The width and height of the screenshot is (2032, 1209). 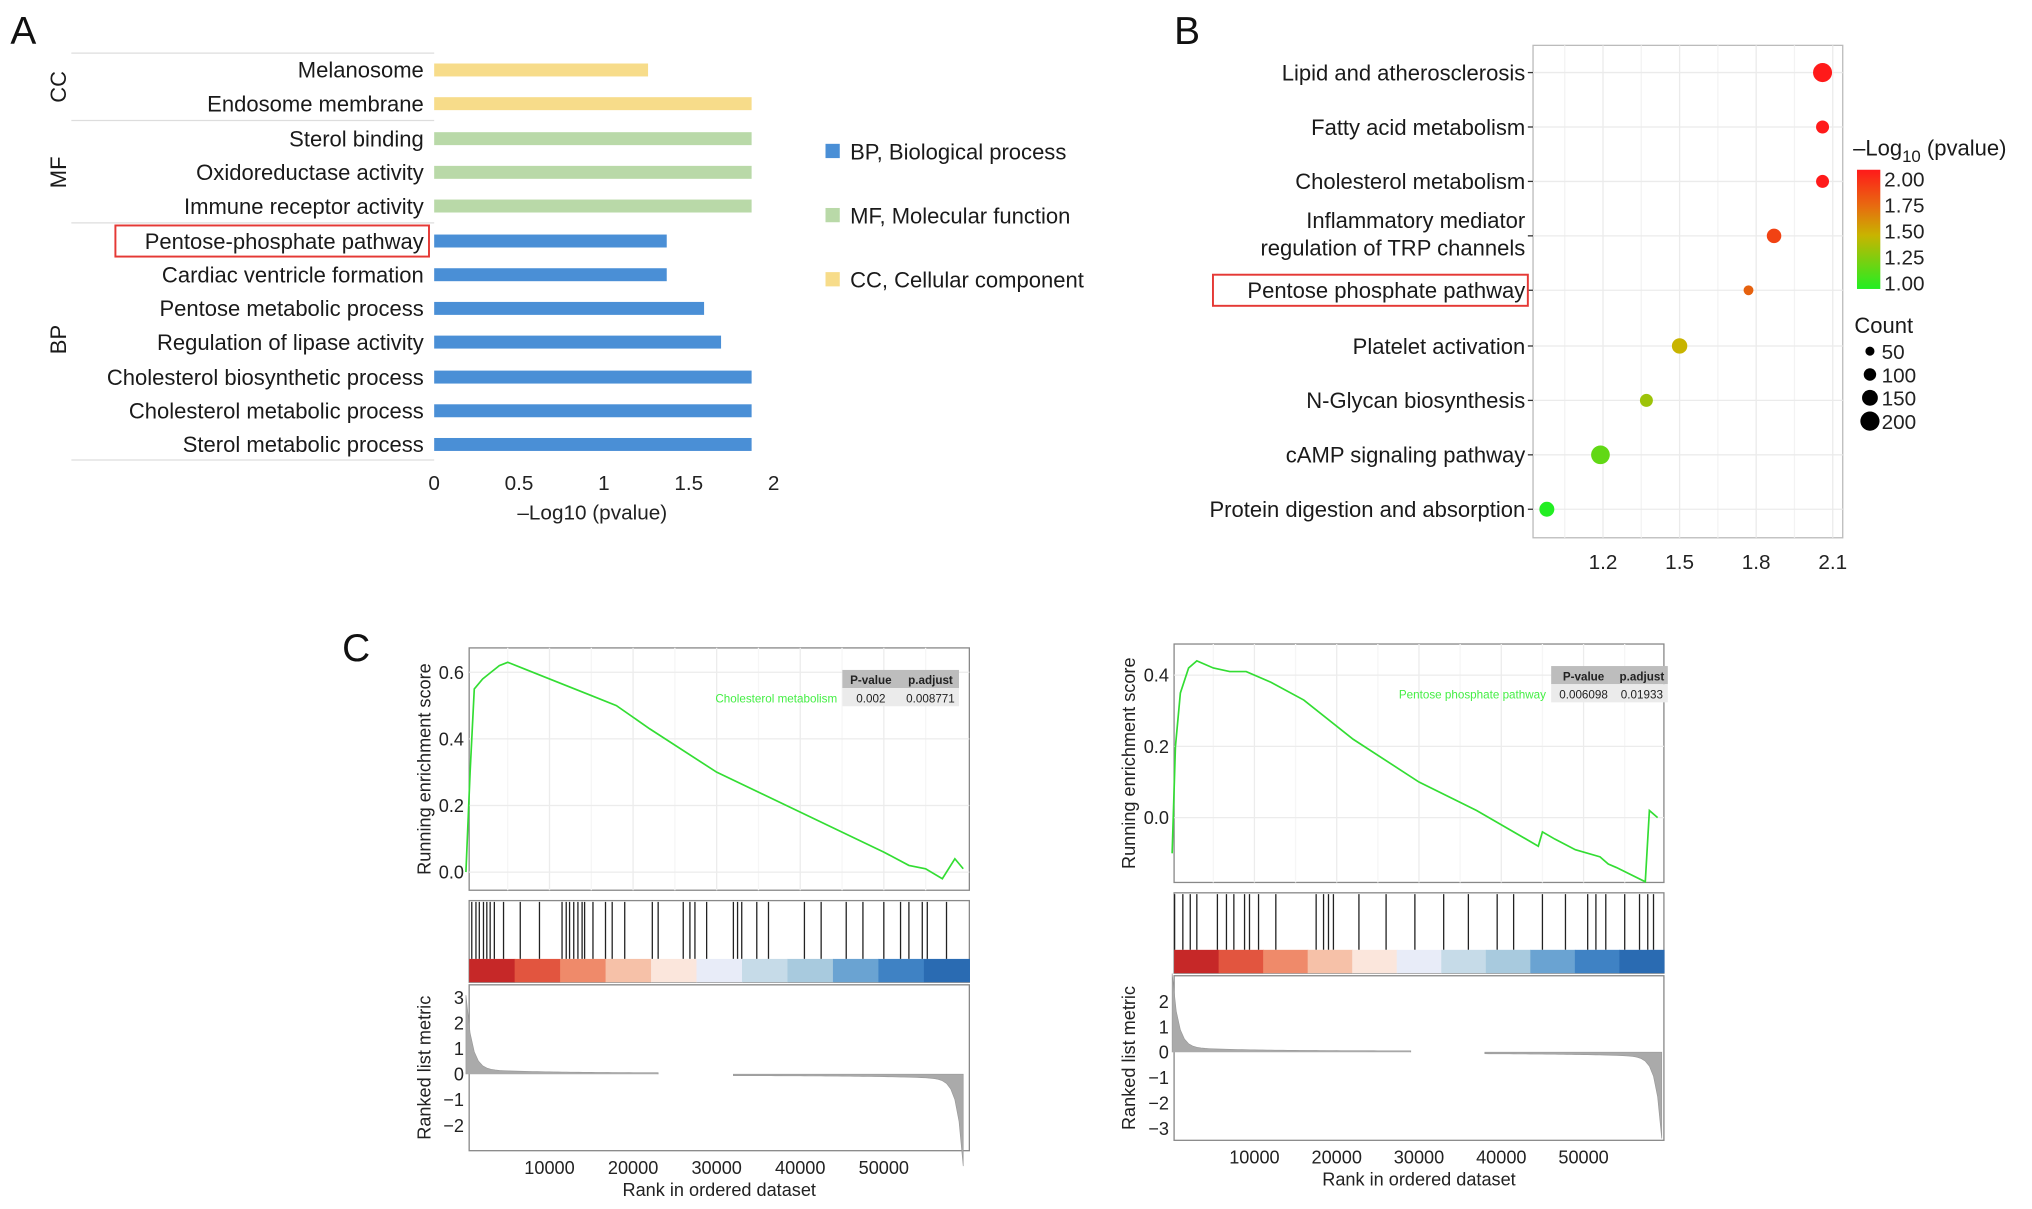 I want to click on x-tick-label: 40000, so click(x=1501, y=1158).